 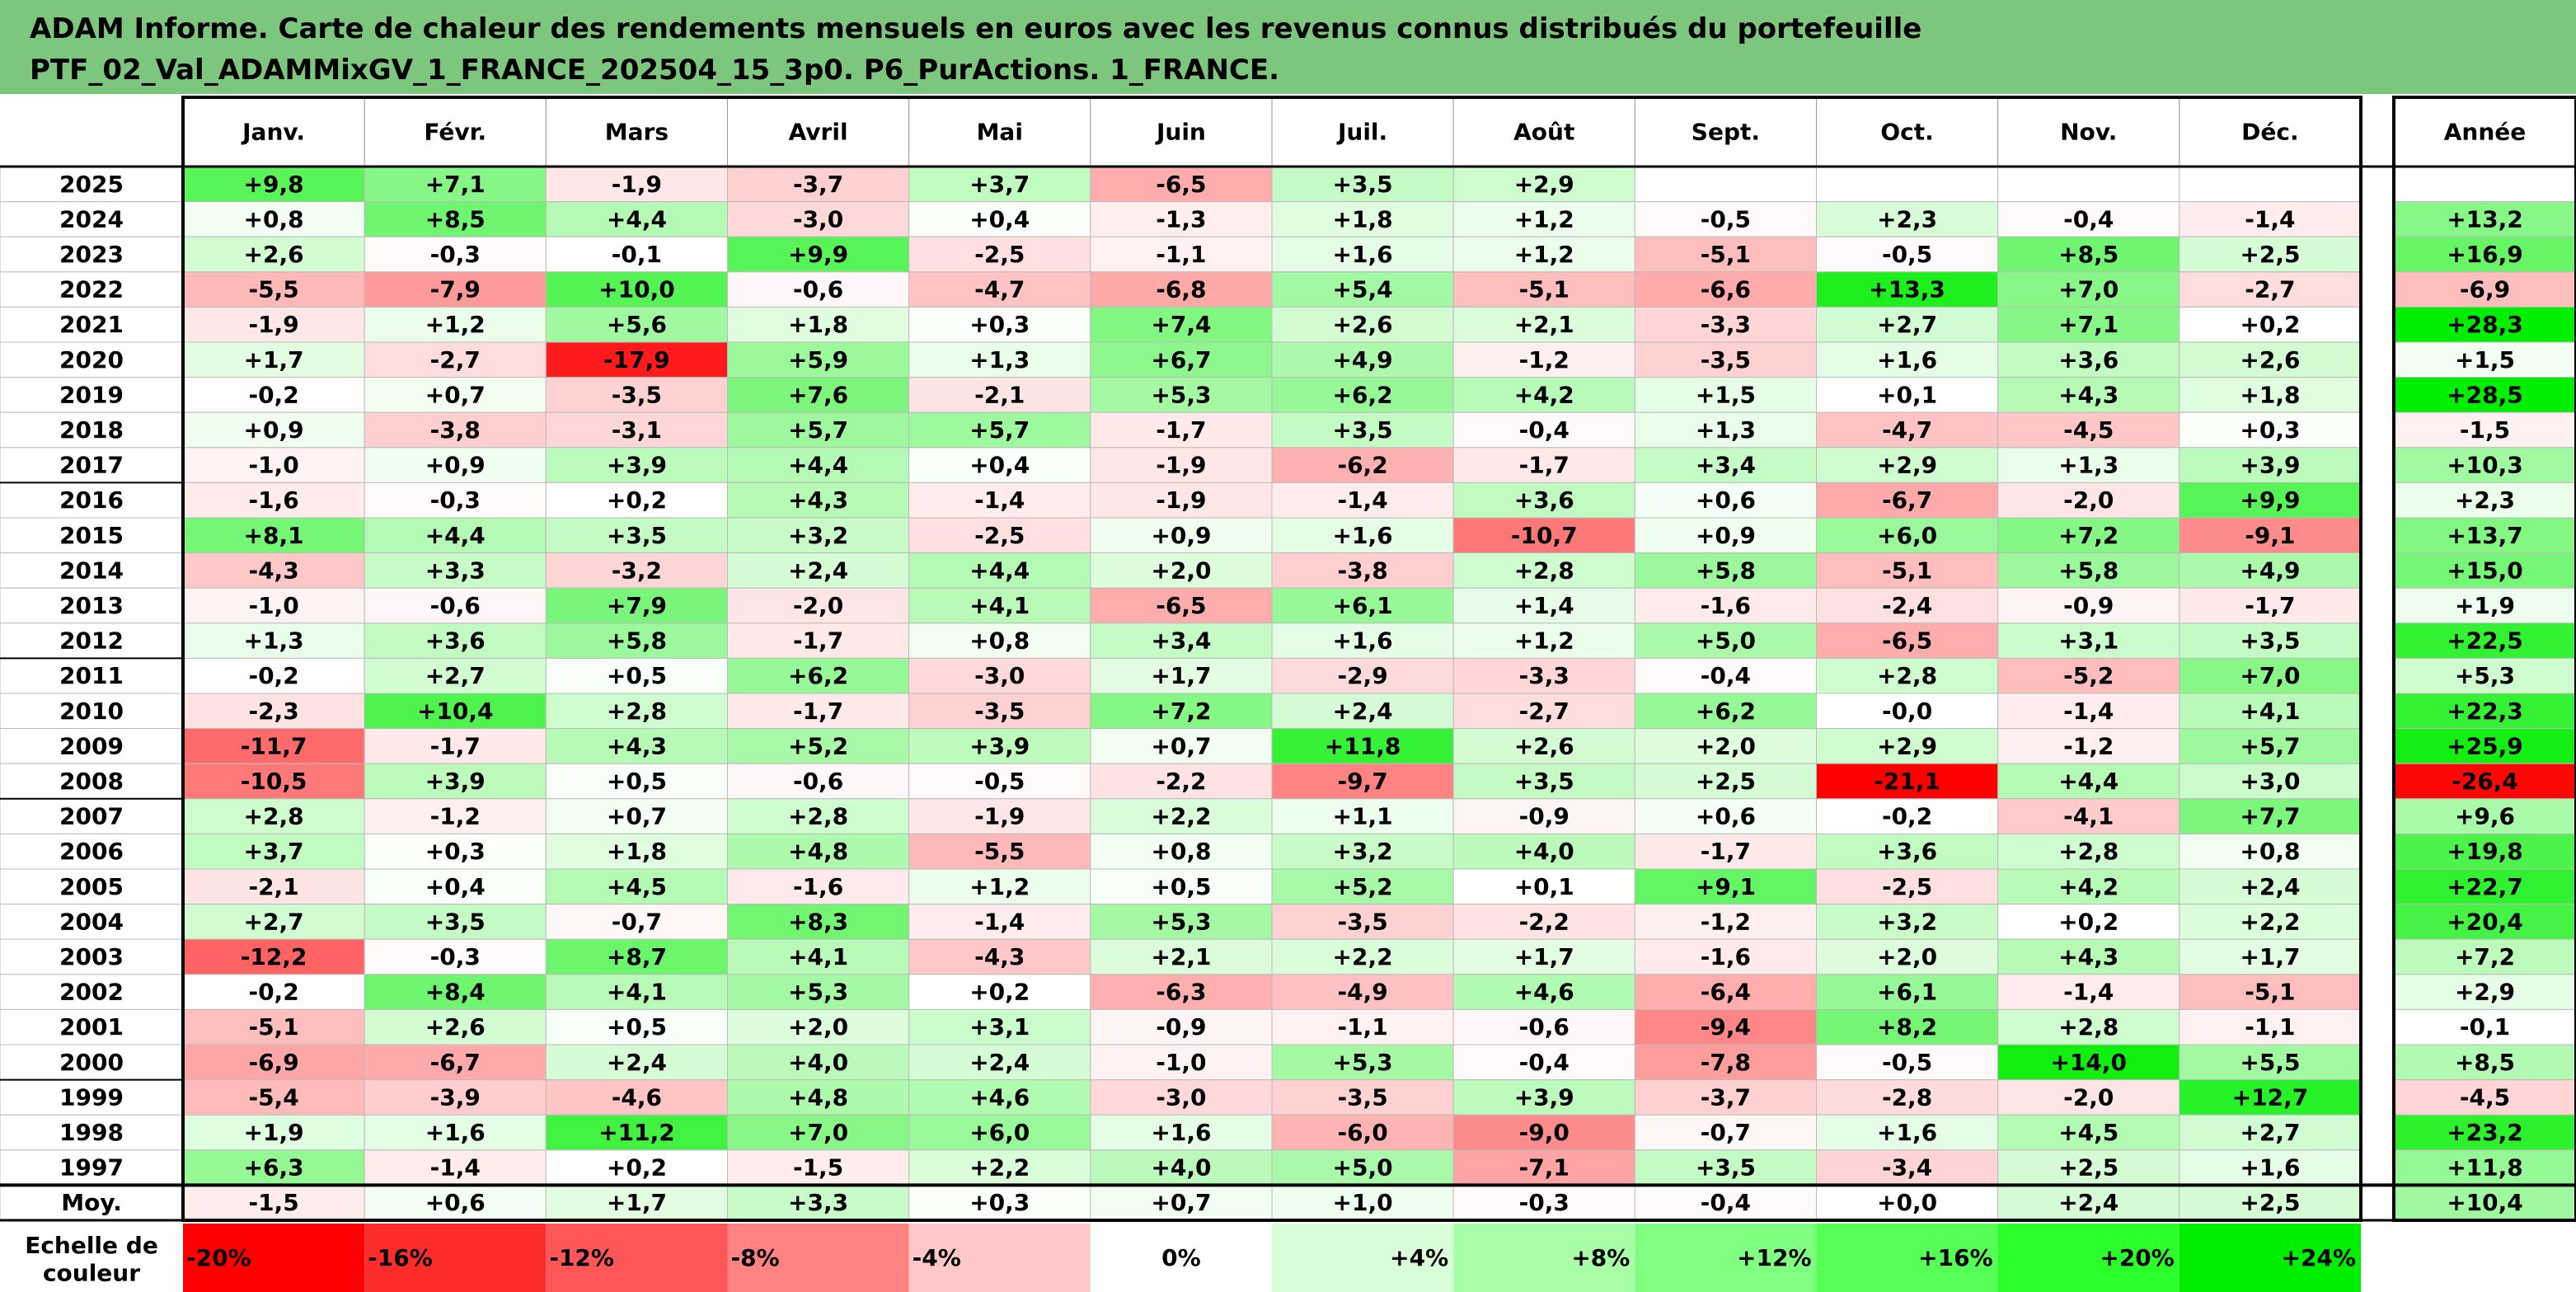 What do you see at coordinates (92, 1027) in the screenshot?
I see `row-year-label: 2001` at bounding box center [92, 1027].